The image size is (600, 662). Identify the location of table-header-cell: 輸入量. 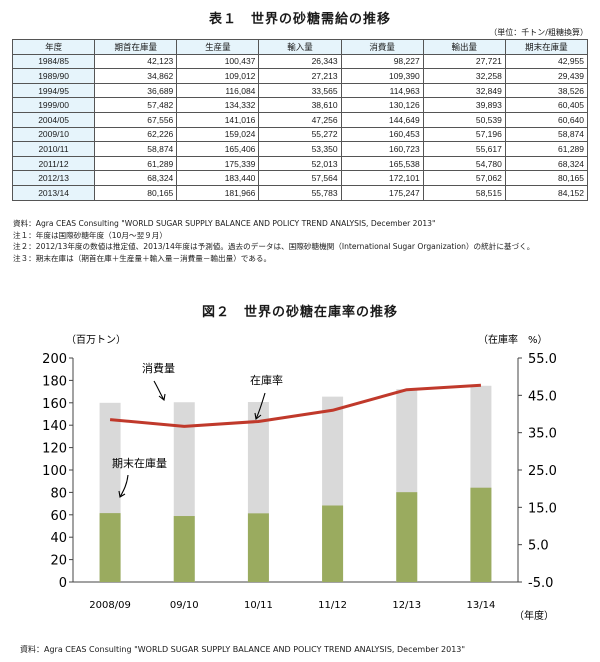
(300, 47).